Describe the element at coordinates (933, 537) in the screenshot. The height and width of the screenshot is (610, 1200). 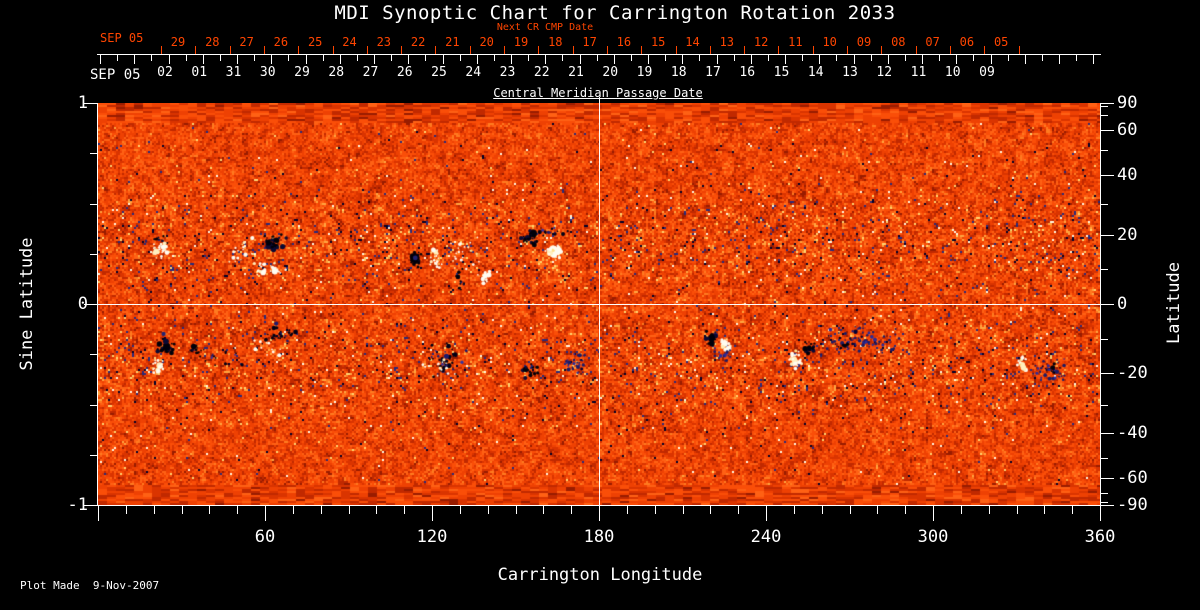
I see `bottom-axis-tick-label: 300` at that location.